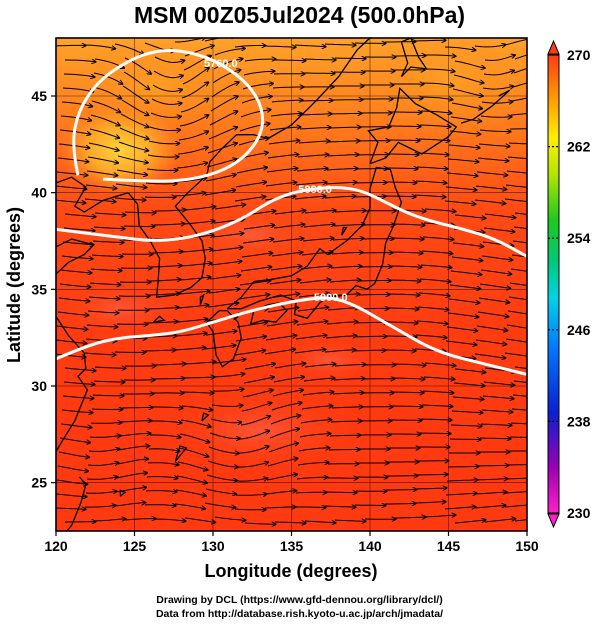  What do you see at coordinates (527, 546) in the screenshot?
I see `x-tick-label: 150` at bounding box center [527, 546].